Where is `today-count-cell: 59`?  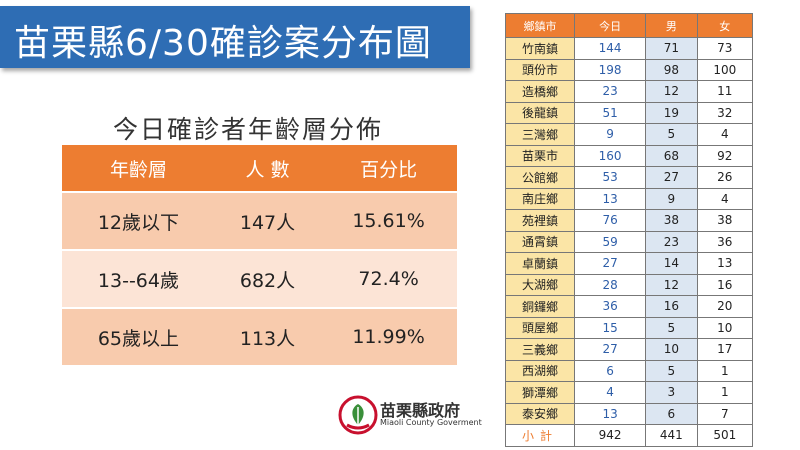 today-count-cell: 59 is located at coordinates (610, 241).